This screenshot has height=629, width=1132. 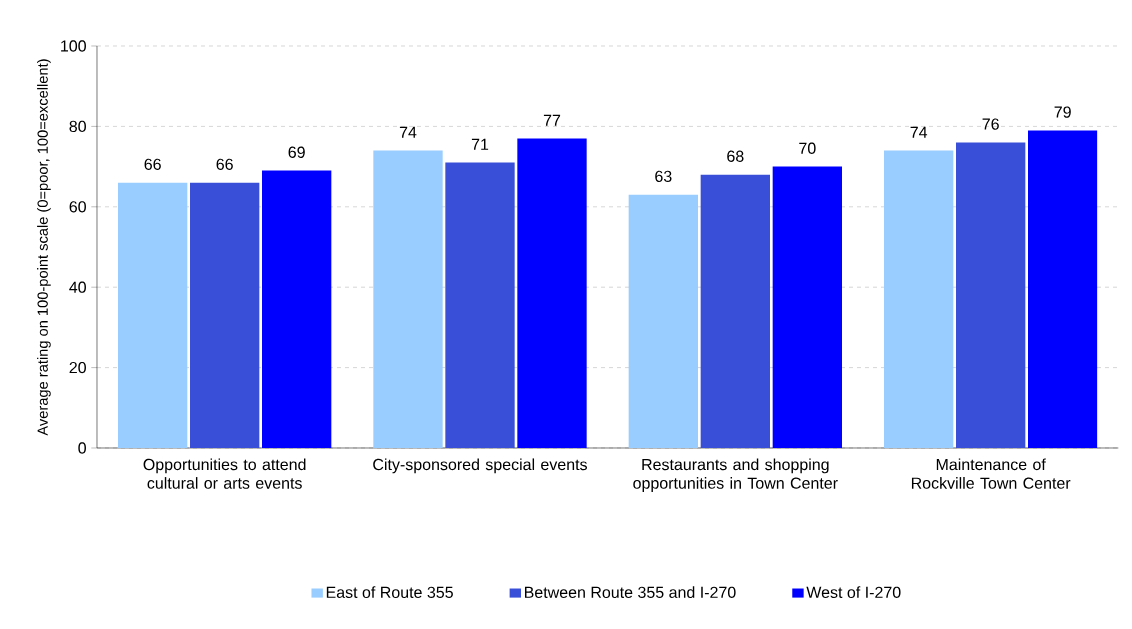 I want to click on y-axis-title: Average rating on 100-point scale (0=poor, 100=excellent), so click(x=44, y=247).